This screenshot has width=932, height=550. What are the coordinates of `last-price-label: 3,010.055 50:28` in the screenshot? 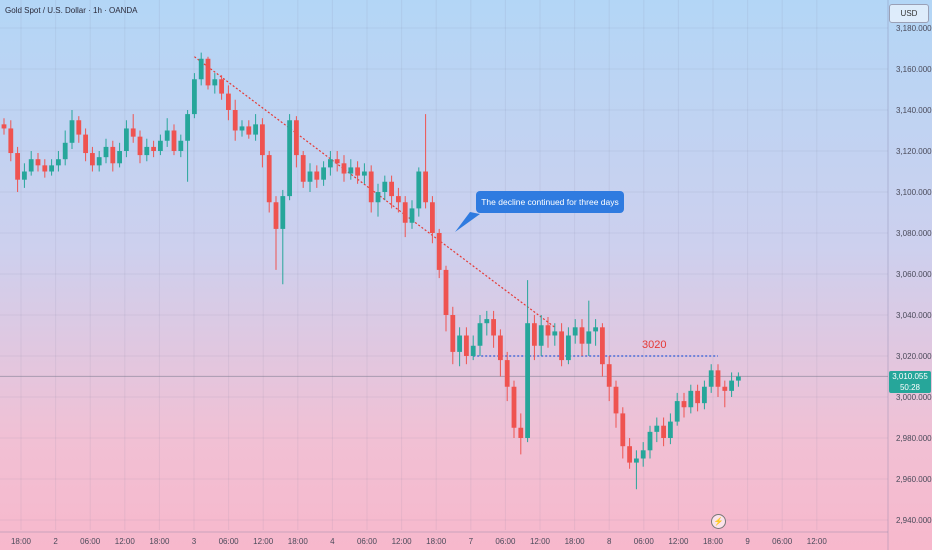 It's located at (910, 382).